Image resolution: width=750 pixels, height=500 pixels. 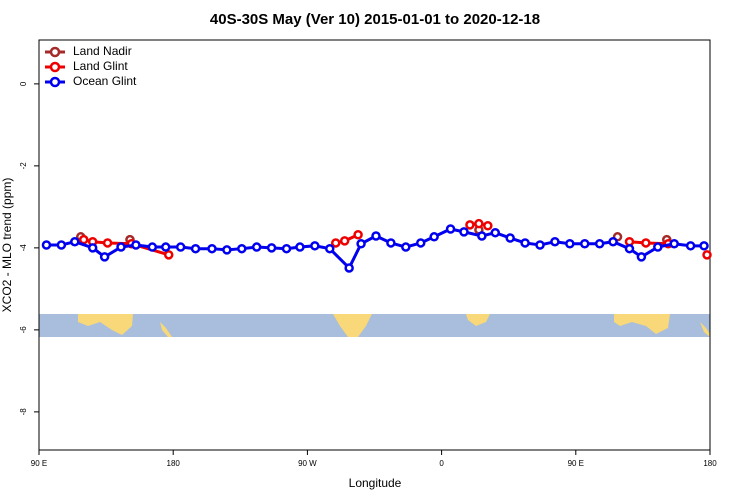 I want to click on legend-label: Land Nadir, so click(x=102, y=51).